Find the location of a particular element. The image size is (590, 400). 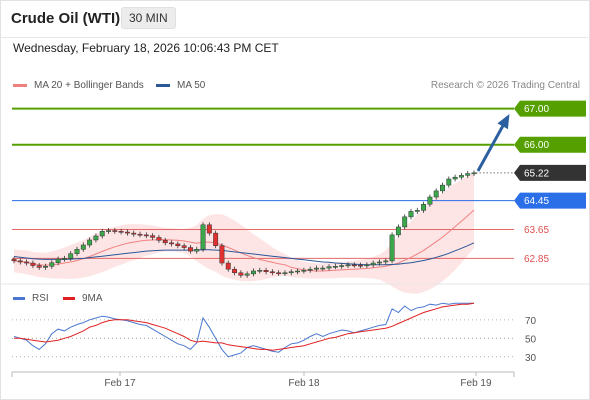

chart-header: Crude Oil (WTI) 30 MIN is located at coordinates (294, 19).